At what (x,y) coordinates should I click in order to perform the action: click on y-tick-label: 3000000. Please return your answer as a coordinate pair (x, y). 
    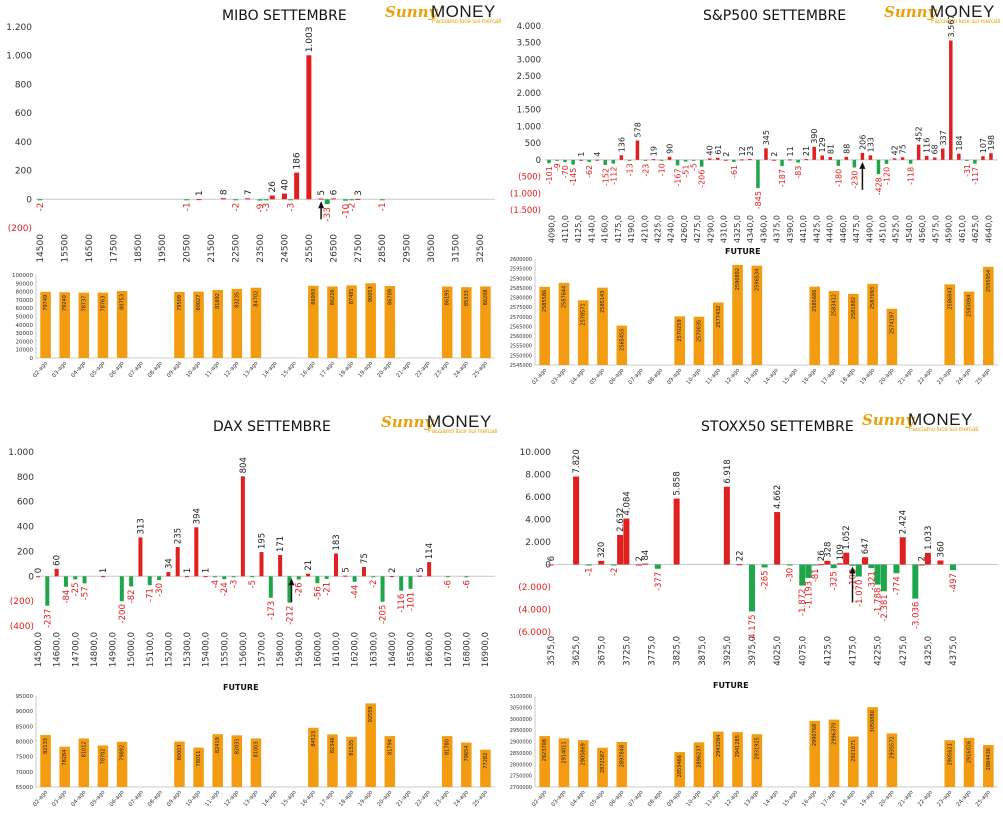
    Looking at the image, I should click on (521, 720).